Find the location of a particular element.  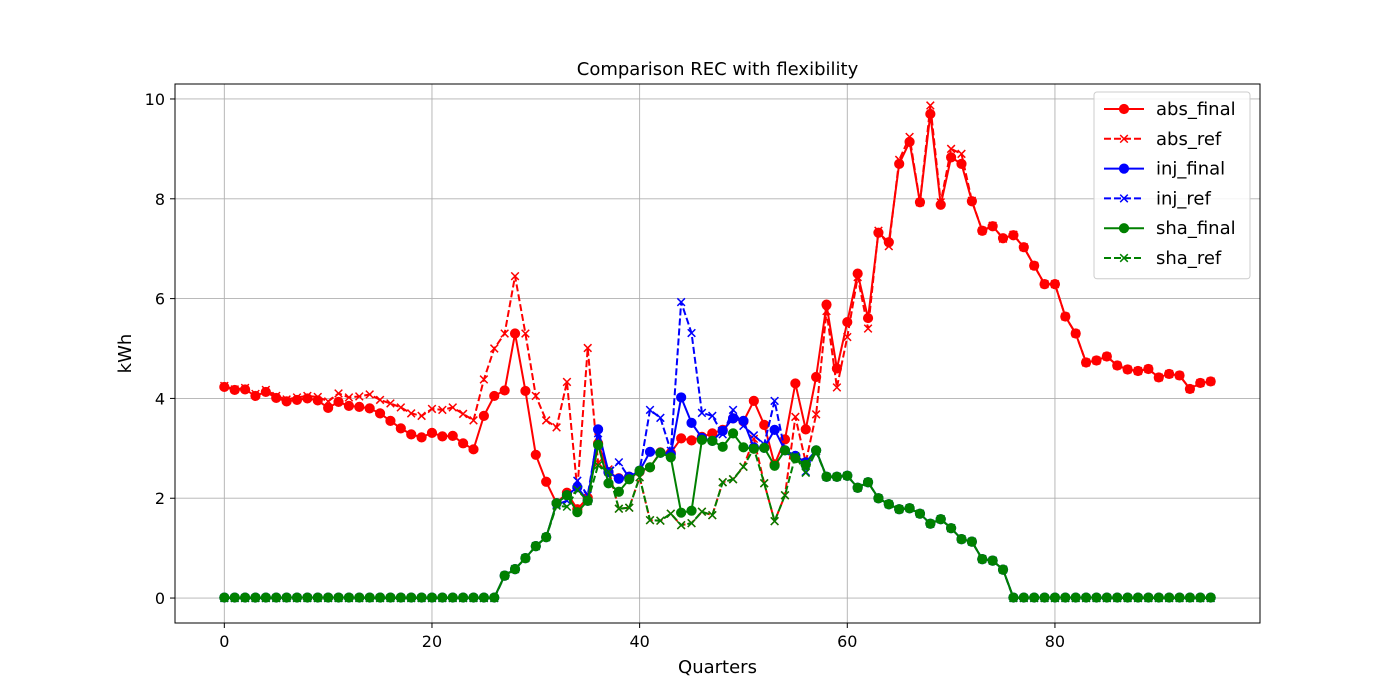

legend-label-abs_final: abs_final is located at coordinates (1196, 109).